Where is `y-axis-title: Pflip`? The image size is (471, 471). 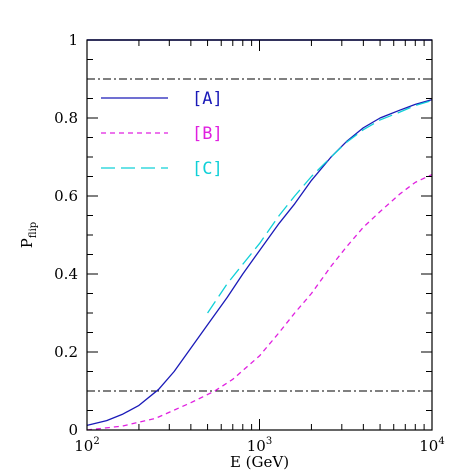
y-axis-title: Pflip is located at coordinates (28, 235).